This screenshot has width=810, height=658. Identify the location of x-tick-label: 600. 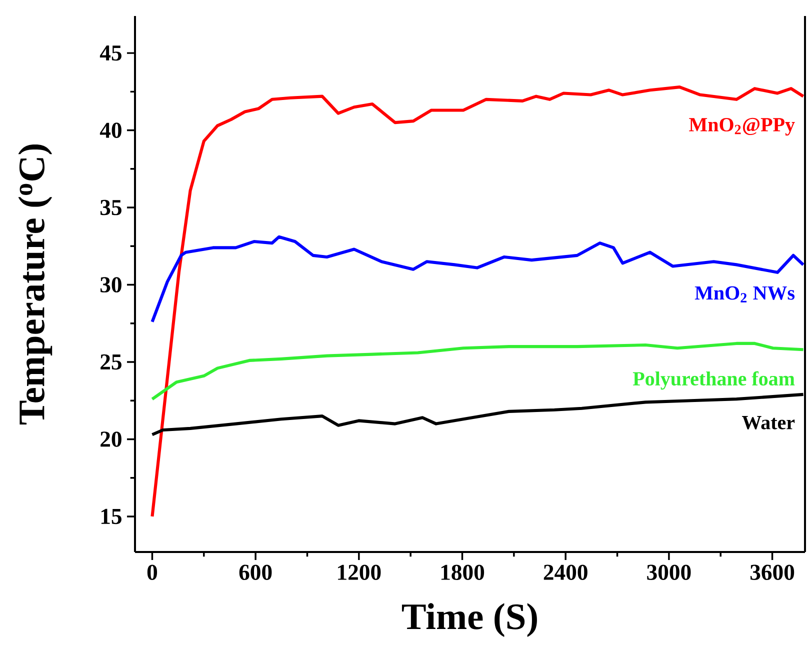
(255, 572).